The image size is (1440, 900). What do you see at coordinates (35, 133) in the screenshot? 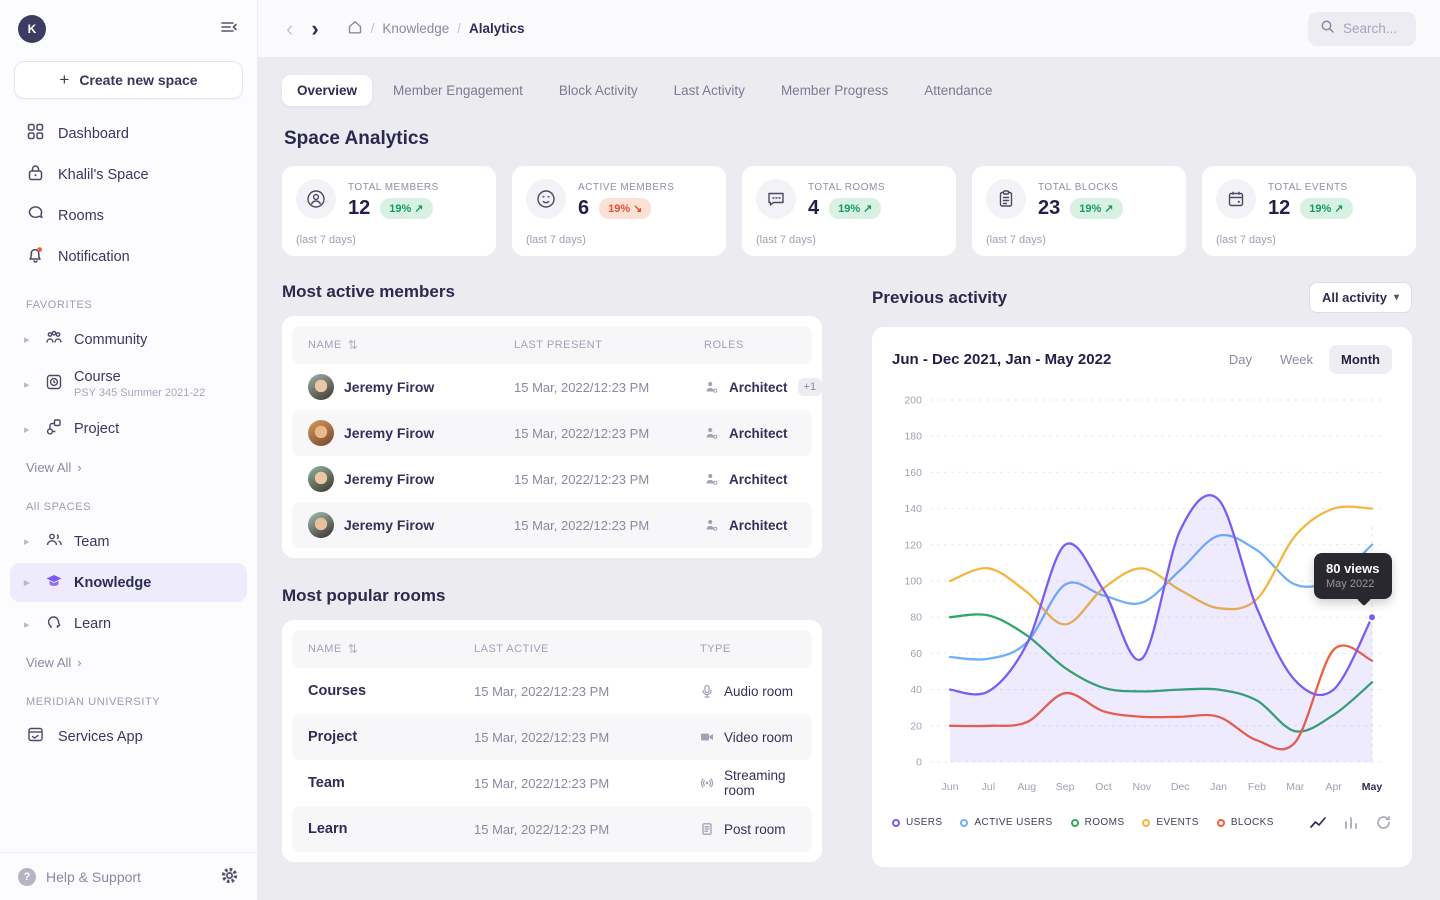
I see `dashboard-icon` at bounding box center [35, 133].